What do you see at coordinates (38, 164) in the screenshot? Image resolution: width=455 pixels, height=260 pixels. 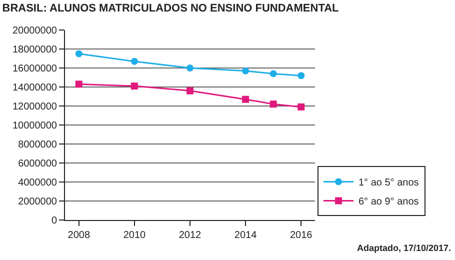 I see `y-tick-label: 6000000` at bounding box center [38, 164].